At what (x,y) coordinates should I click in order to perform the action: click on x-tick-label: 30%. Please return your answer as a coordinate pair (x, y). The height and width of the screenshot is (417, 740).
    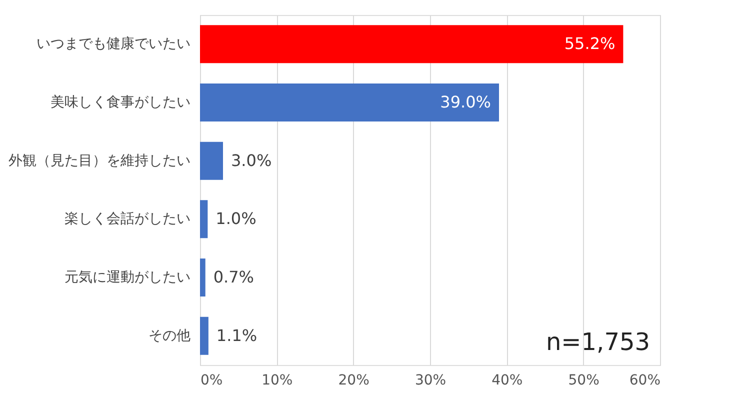
    Looking at the image, I should click on (430, 380).